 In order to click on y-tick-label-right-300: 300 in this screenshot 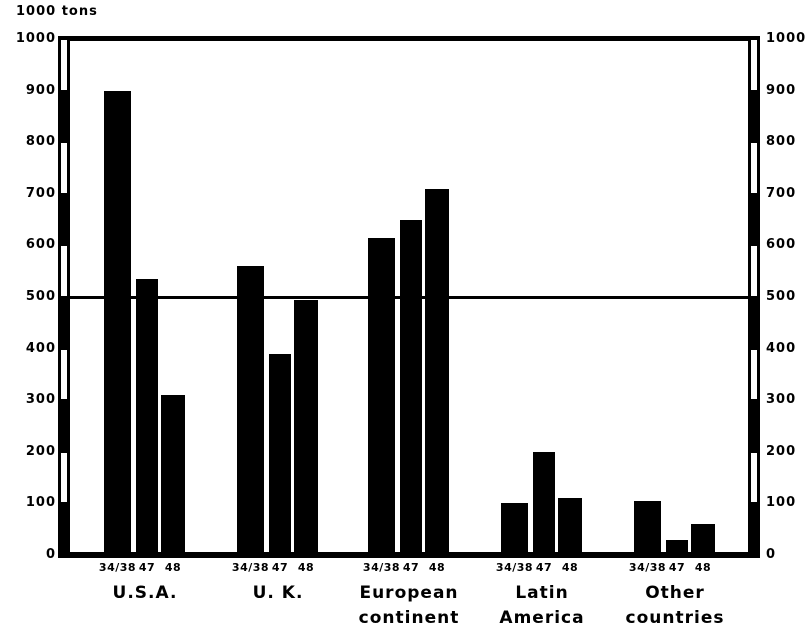, I will do `click(781, 400)`.